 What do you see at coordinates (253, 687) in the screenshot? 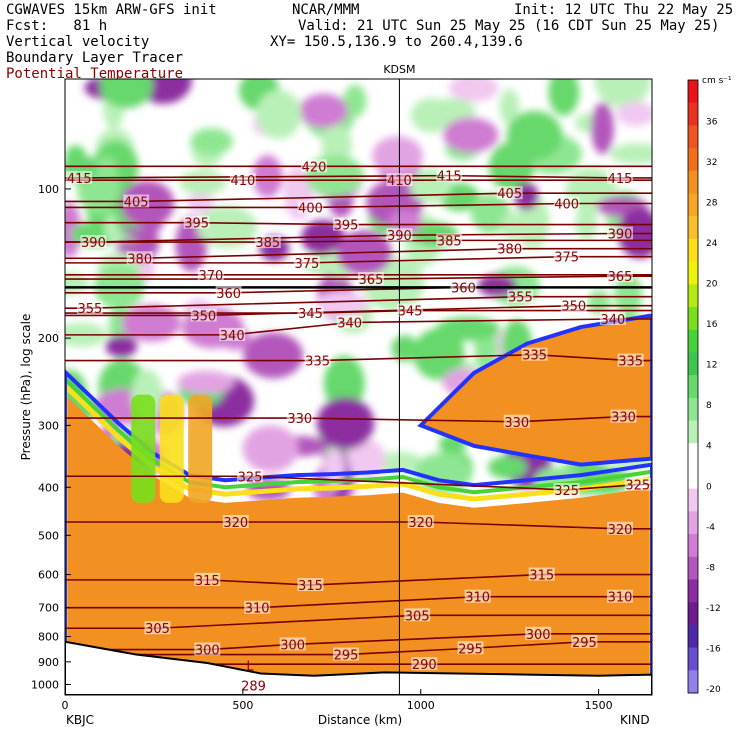
I see `isentrope-label: 289` at bounding box center [253, 687].